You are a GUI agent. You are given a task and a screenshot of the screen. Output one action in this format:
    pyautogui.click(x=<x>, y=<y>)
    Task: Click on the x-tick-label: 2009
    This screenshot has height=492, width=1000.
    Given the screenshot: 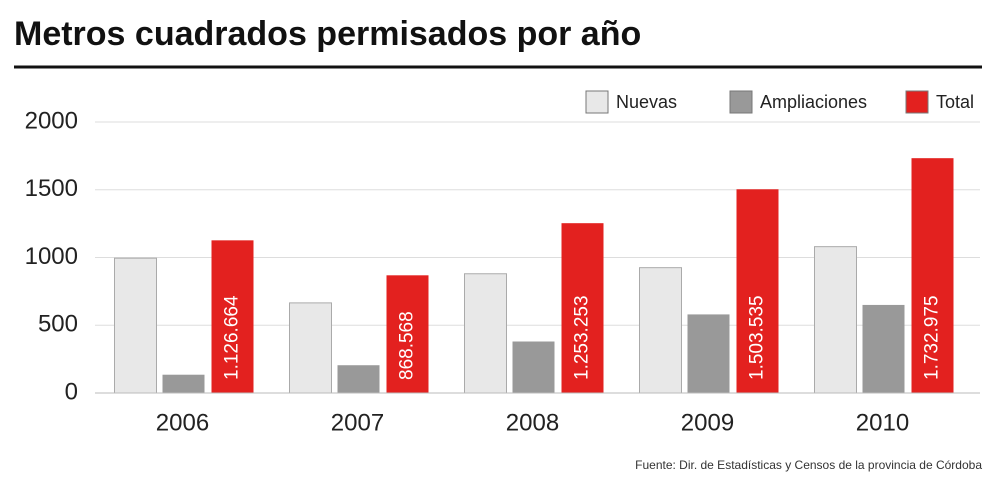 What is the action you would take?
    pyautogui.click(x=707, y=422)
    